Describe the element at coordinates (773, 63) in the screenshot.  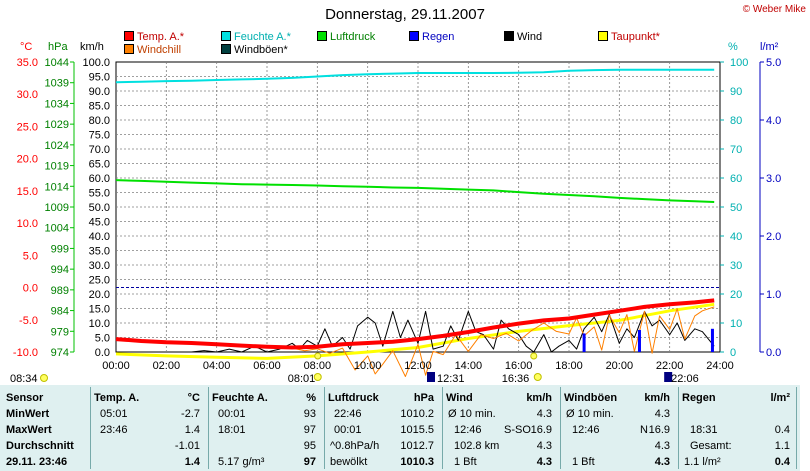
I see `rain-tick-label: 5.0` at that location.